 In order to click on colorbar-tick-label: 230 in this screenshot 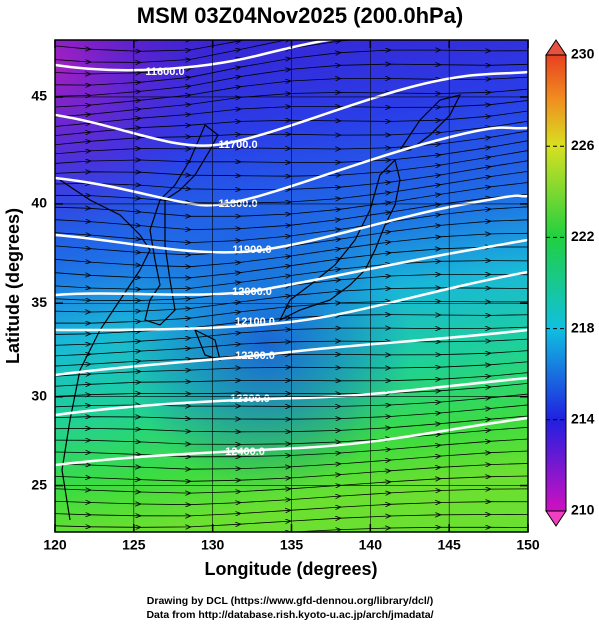, I will do `click(583, 54)`.